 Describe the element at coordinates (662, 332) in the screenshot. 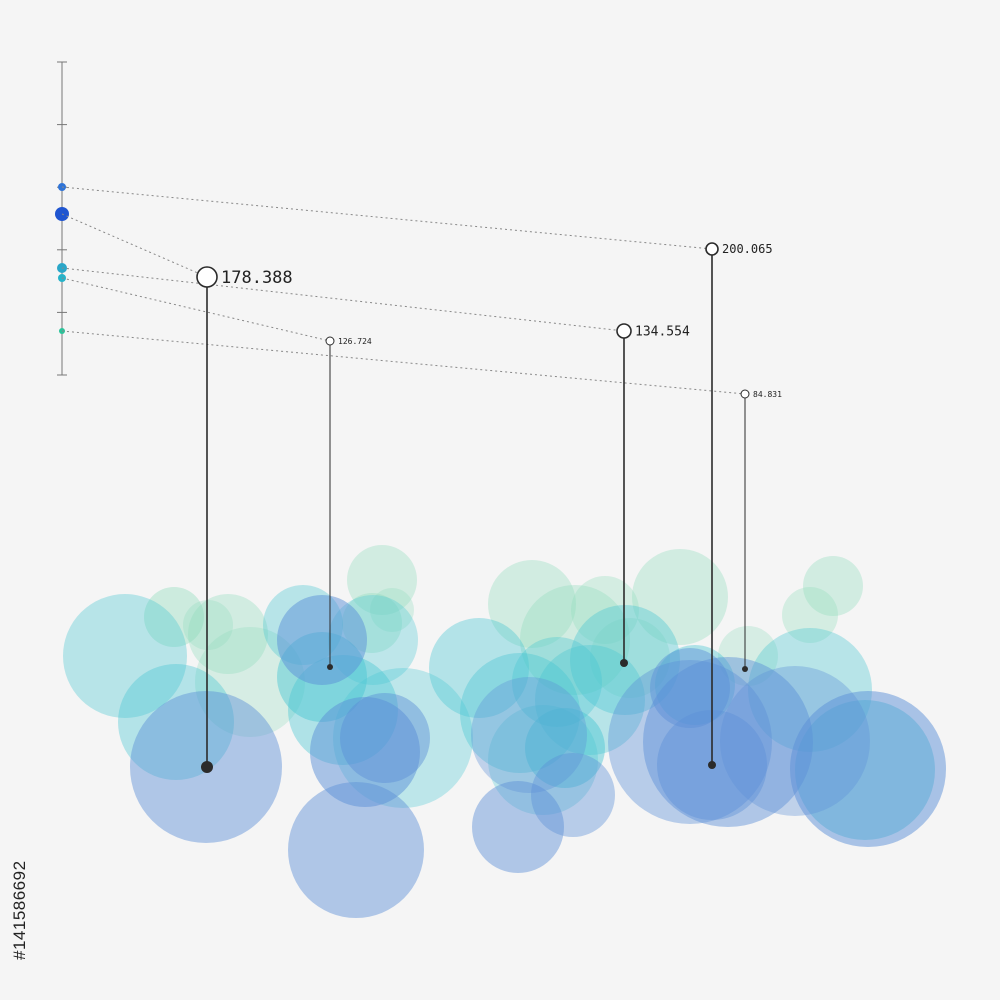

I see `value-label: 134.554` at that location.